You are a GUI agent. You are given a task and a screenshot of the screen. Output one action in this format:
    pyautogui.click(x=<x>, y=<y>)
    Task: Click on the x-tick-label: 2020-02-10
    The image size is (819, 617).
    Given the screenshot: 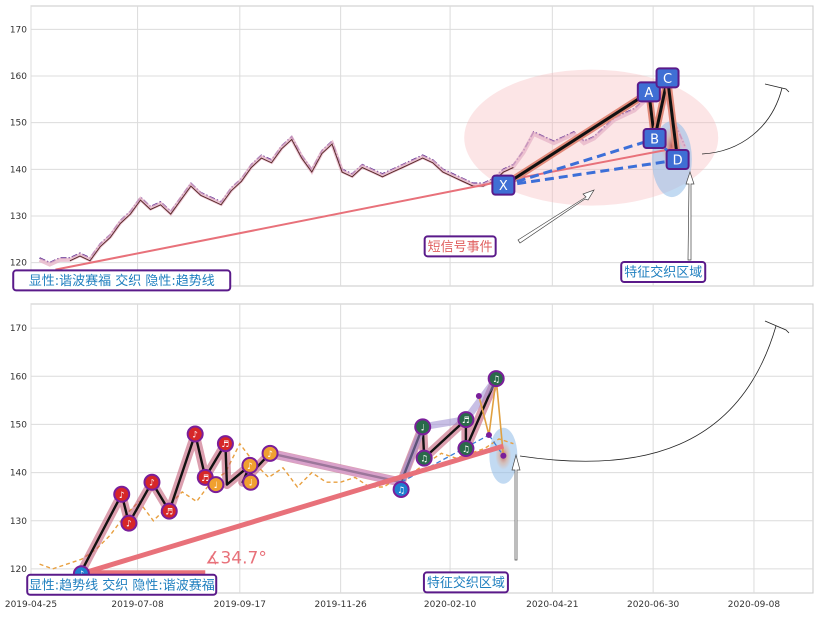 What is the action you would take?
    pyautogui.click(x=450, y=605)
    